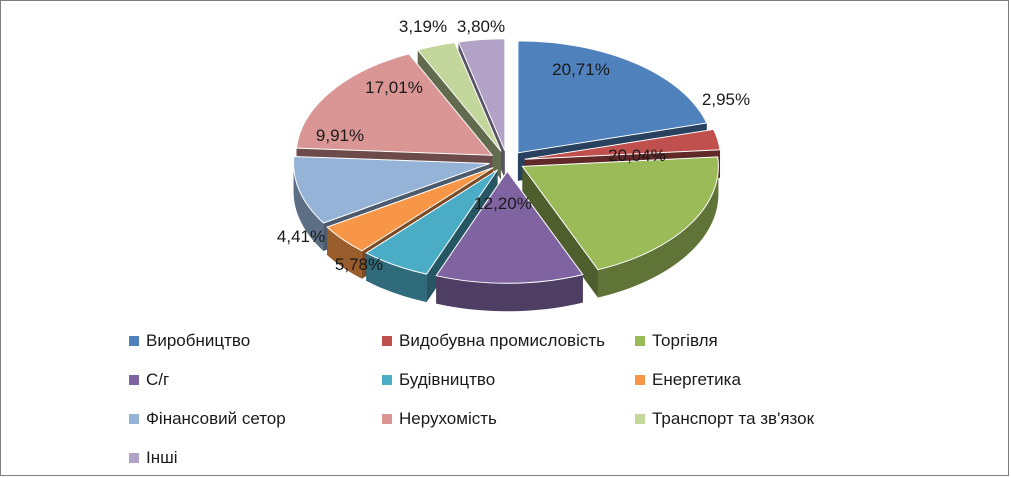 This screenshot has height=478, width=1011. Describe the element at coordinates (761, 380) in the screenshot. I see `legend-item: Енергетика` at that location.